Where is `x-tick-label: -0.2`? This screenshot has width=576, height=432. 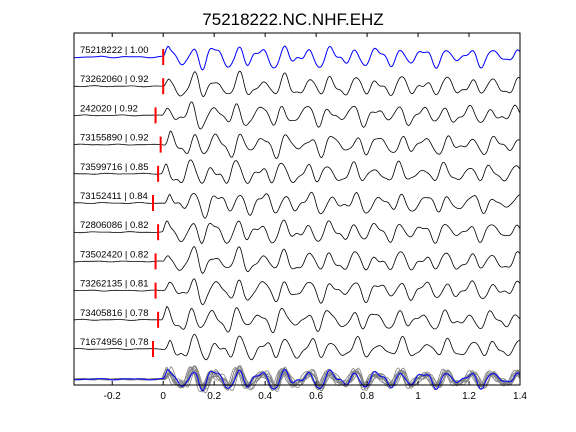 x-tick-label: -0.2 is located at coordinates (113, 396).